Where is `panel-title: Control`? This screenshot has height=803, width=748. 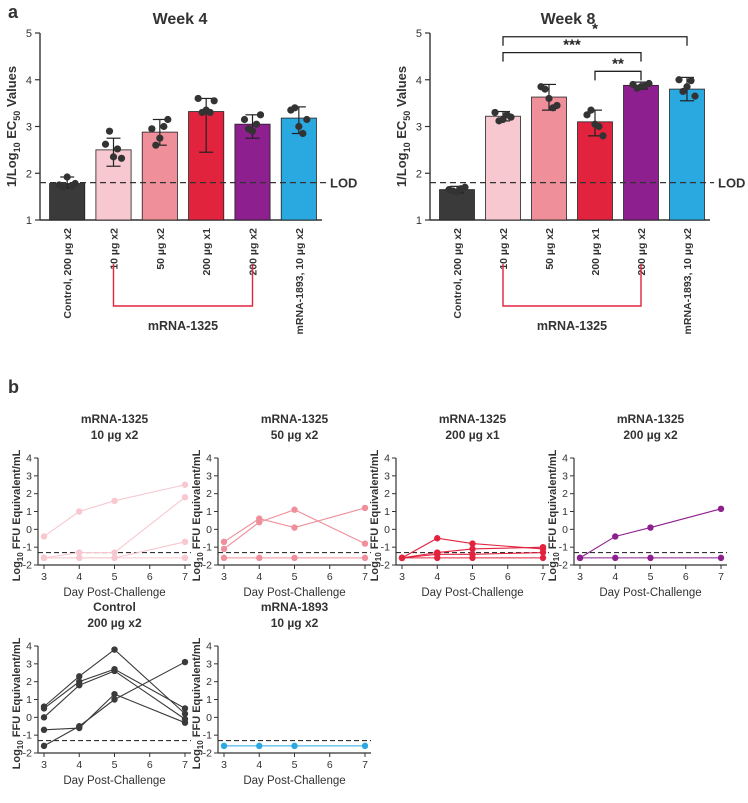 panel-title: Control is located at coordinates (114, 607).